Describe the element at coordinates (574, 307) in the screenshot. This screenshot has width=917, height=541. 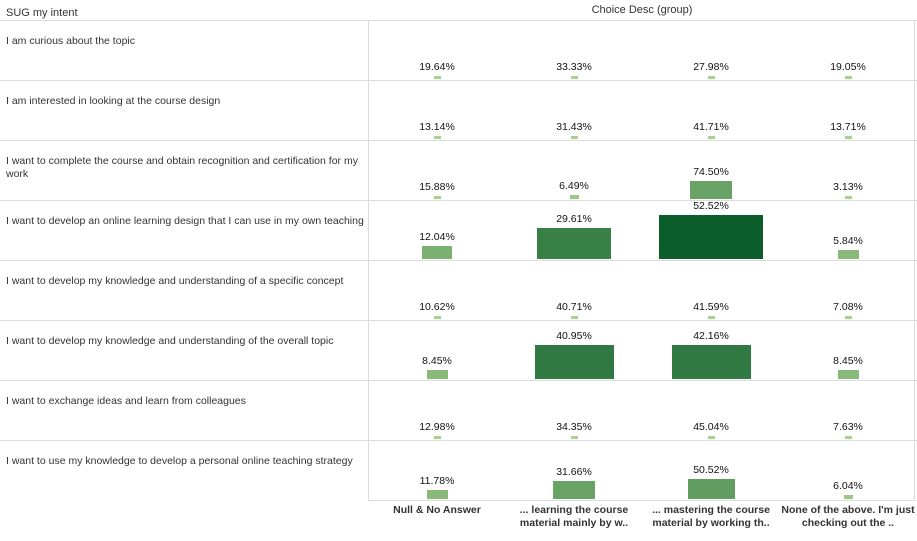
I see `data-label: 40.71%` at that location.